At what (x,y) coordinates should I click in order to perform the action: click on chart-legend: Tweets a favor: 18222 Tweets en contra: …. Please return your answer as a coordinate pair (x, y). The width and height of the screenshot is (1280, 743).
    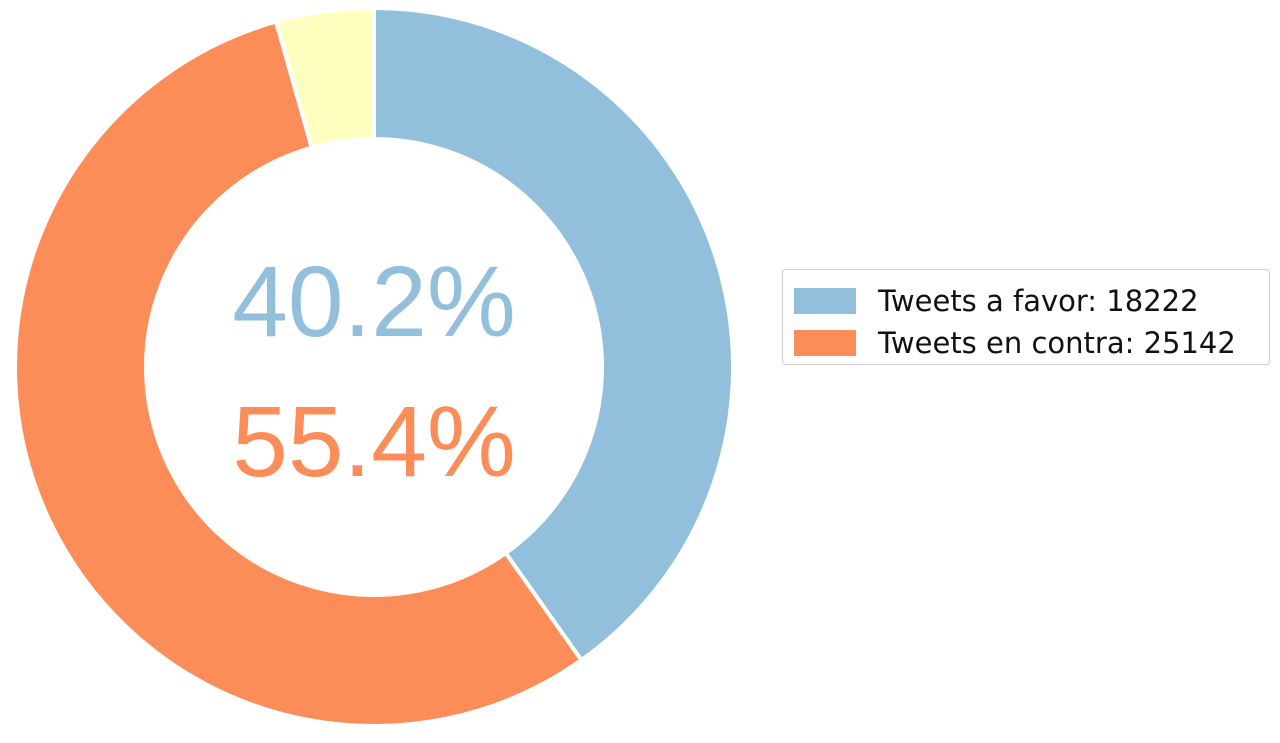
    Looking at the image, I should click on (1026, 317).